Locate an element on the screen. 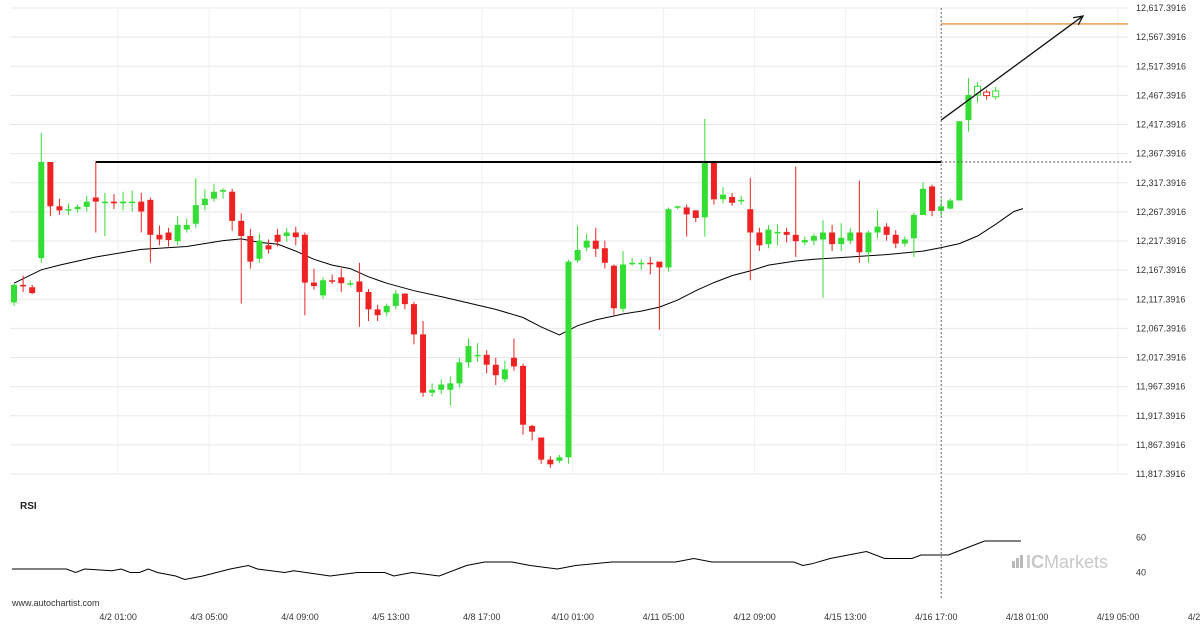 The image size is (1200, 630). price-tick-label: 12,567.3916 is located at coordinates (1161, 37).